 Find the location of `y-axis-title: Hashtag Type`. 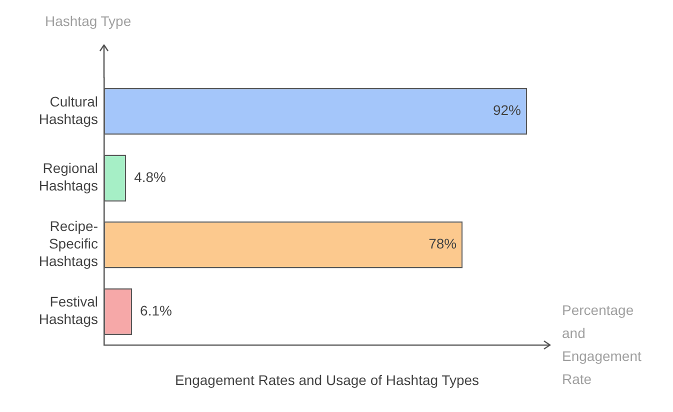

y-axis-title: Hashtag Type is located at coordinates (88, 20).